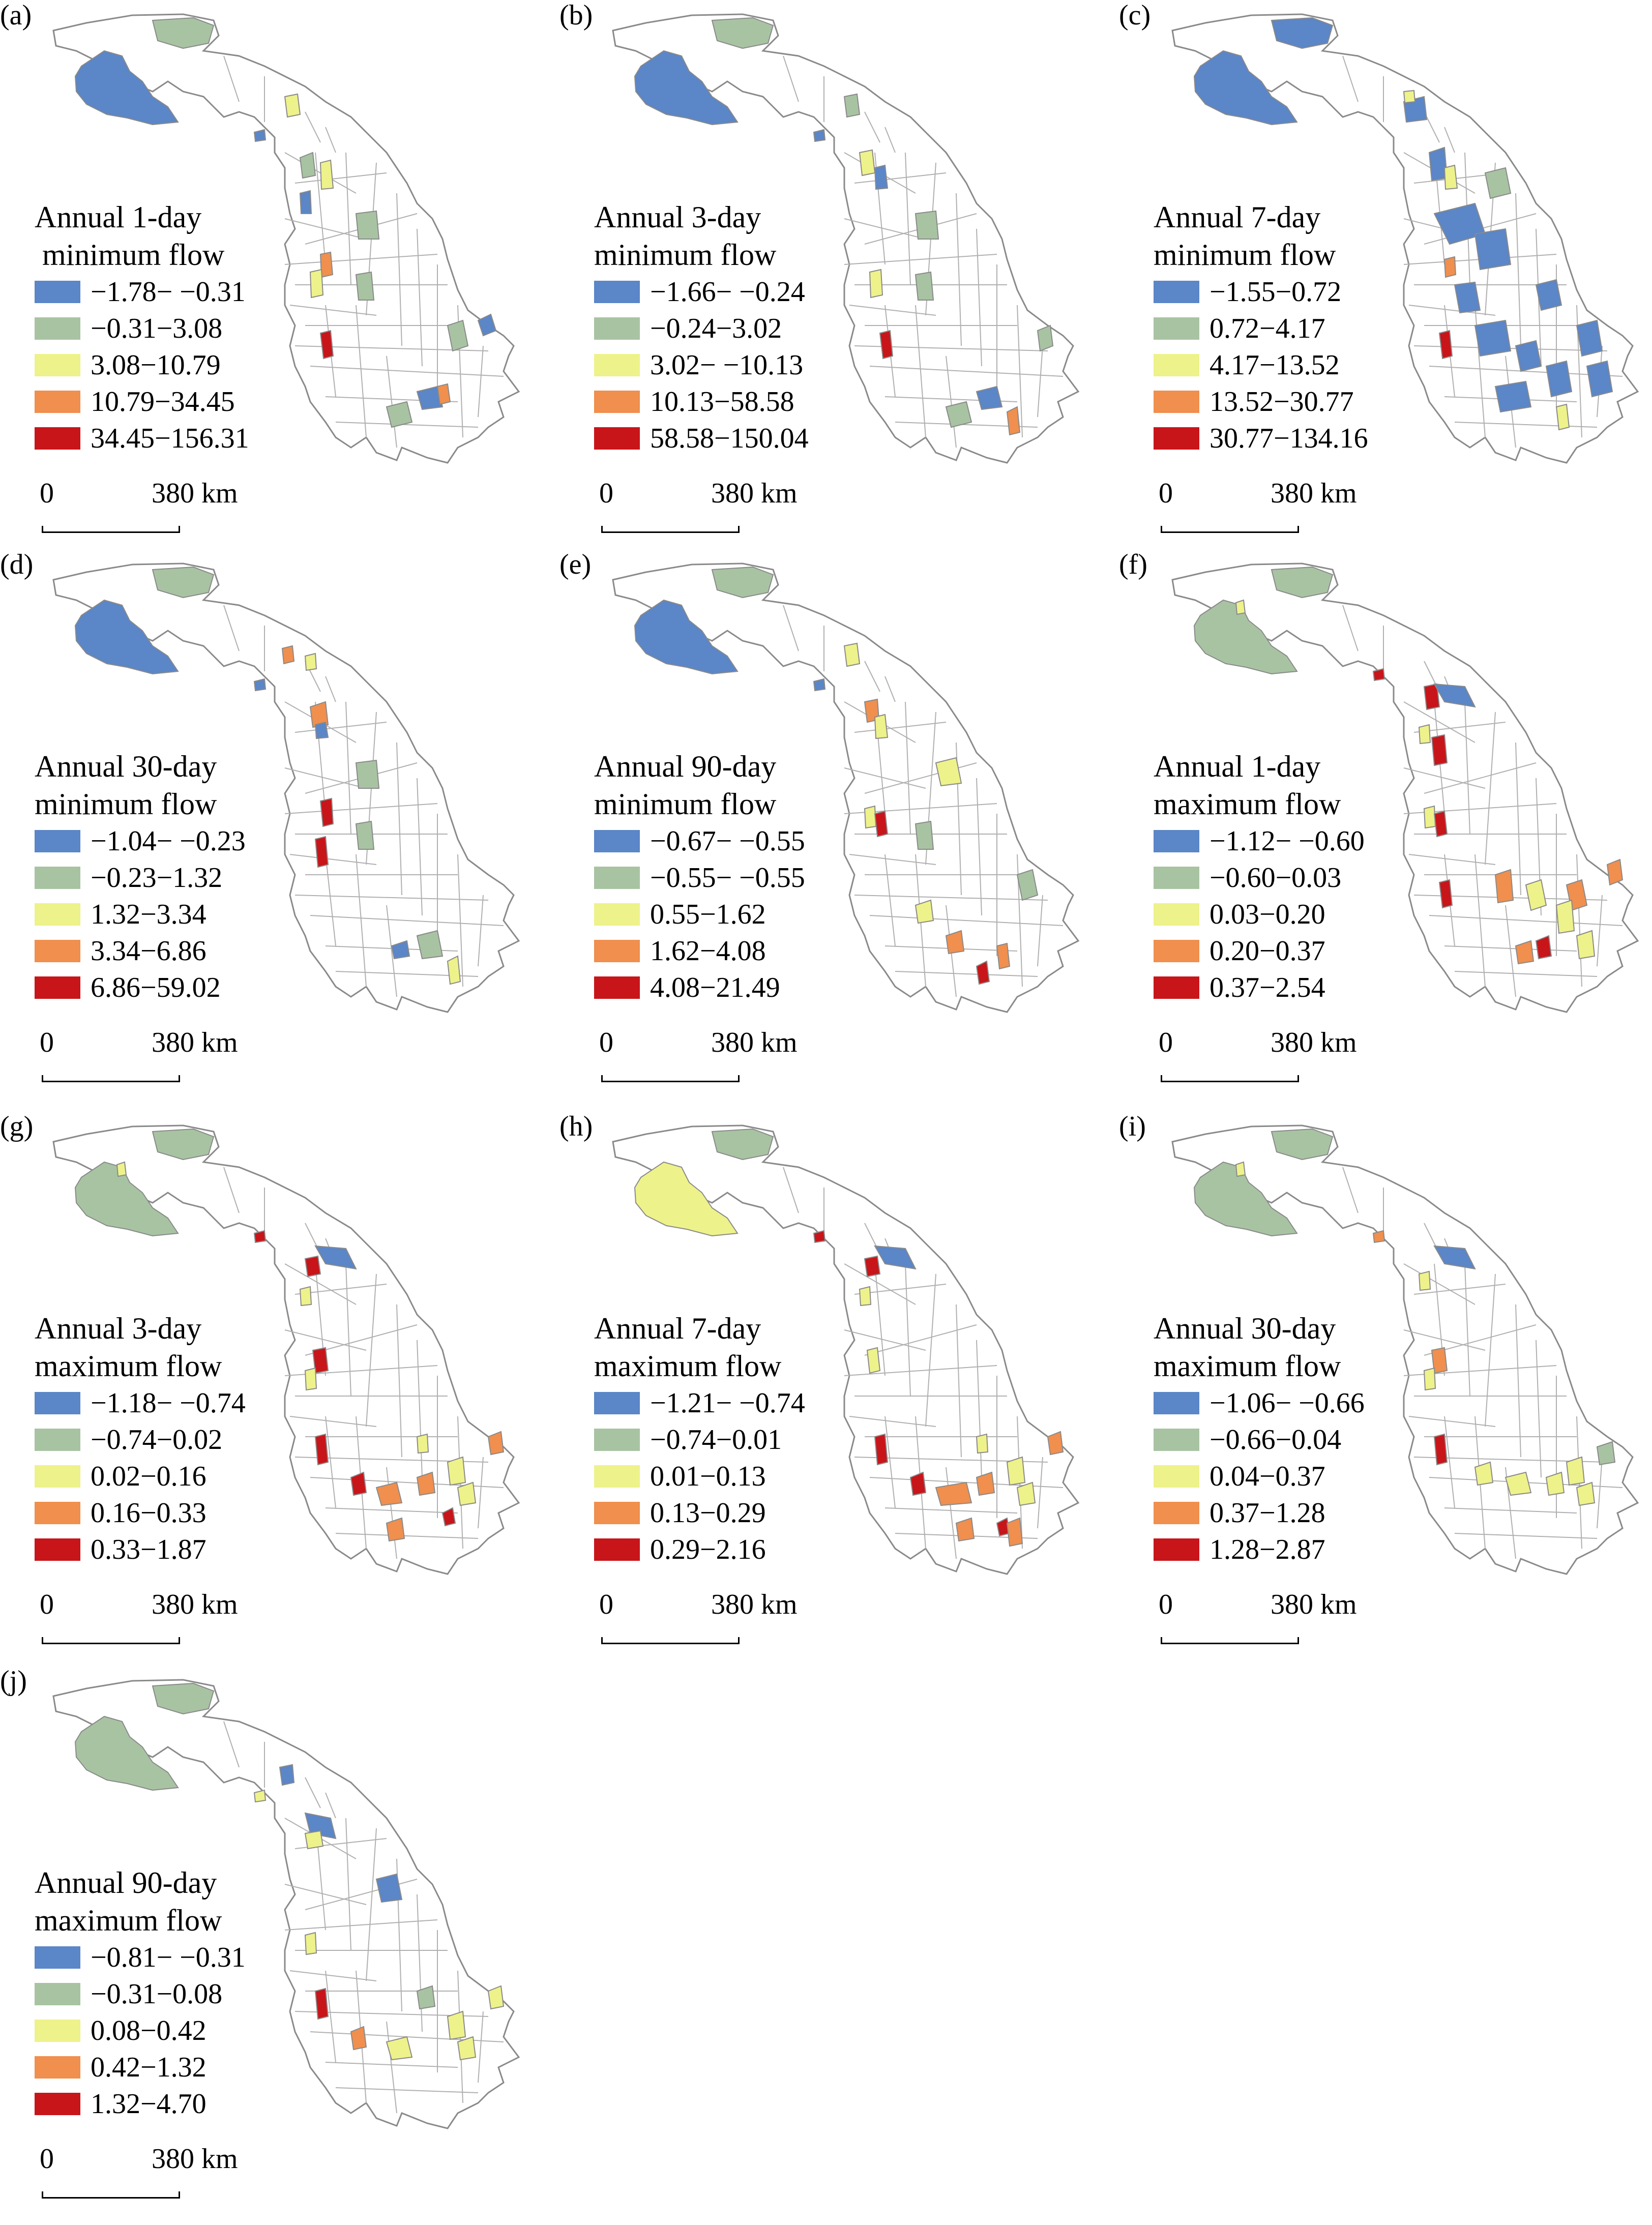 The height and width of the screenshot is (2225, 1652). I want to click on legend-entry: −1.78− −0.31, so click(142, 292).